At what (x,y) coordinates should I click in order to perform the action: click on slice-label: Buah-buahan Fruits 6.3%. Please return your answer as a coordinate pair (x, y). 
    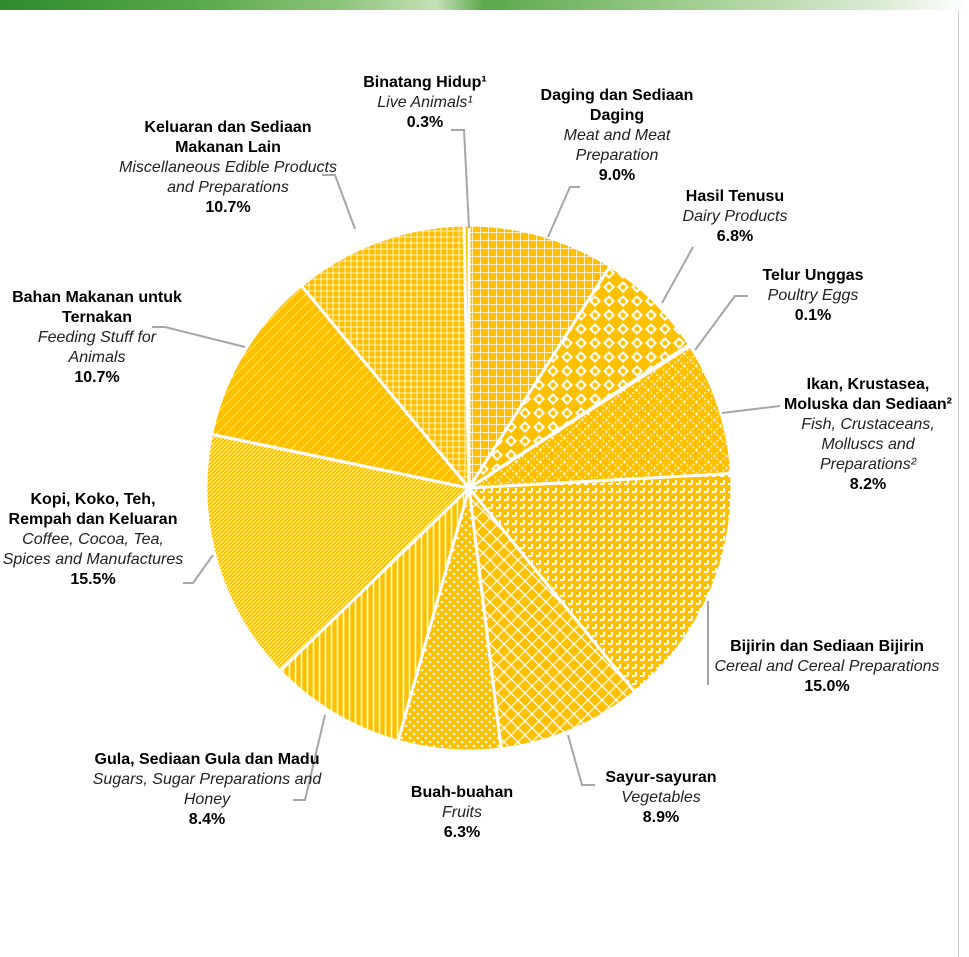
    Looking at the image, I should click on (462, 813).